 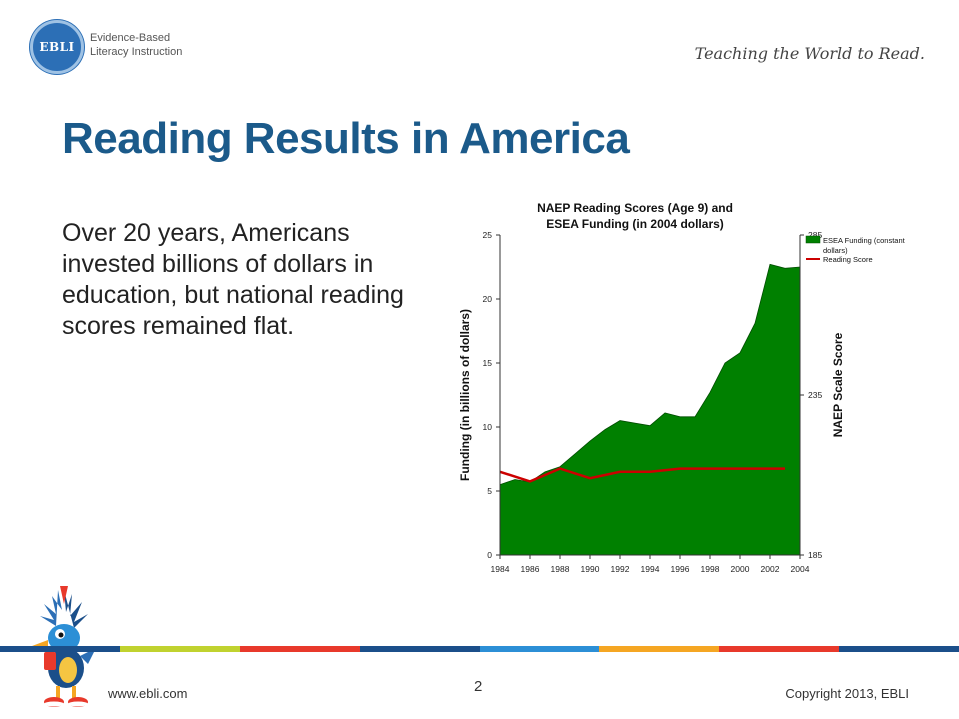 What do you see at coordinates (635, 224) in the screenshot?
I see `chart-title-line-2: ESEA Funding (in 2004 dollars)` at bounding box center [635, 224].